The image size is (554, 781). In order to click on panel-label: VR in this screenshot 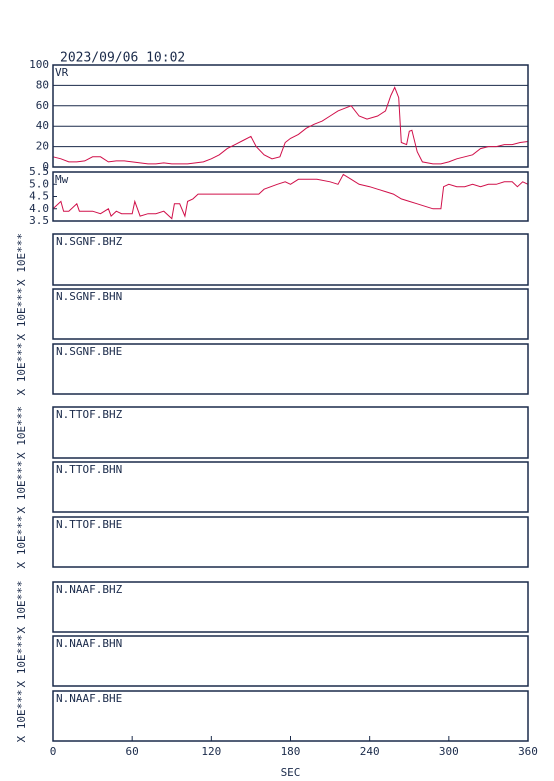, I will do `click(62, 72)`.